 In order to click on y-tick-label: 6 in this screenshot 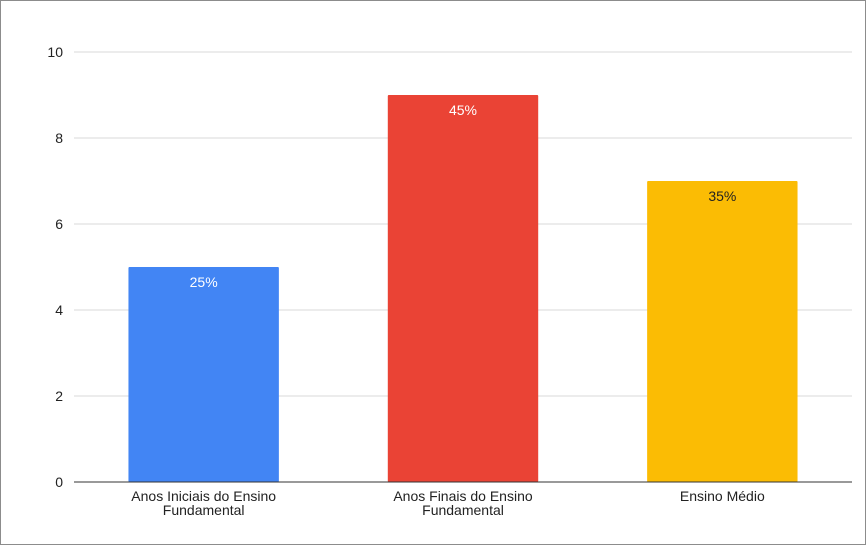, I will do `click(59, 224)`.